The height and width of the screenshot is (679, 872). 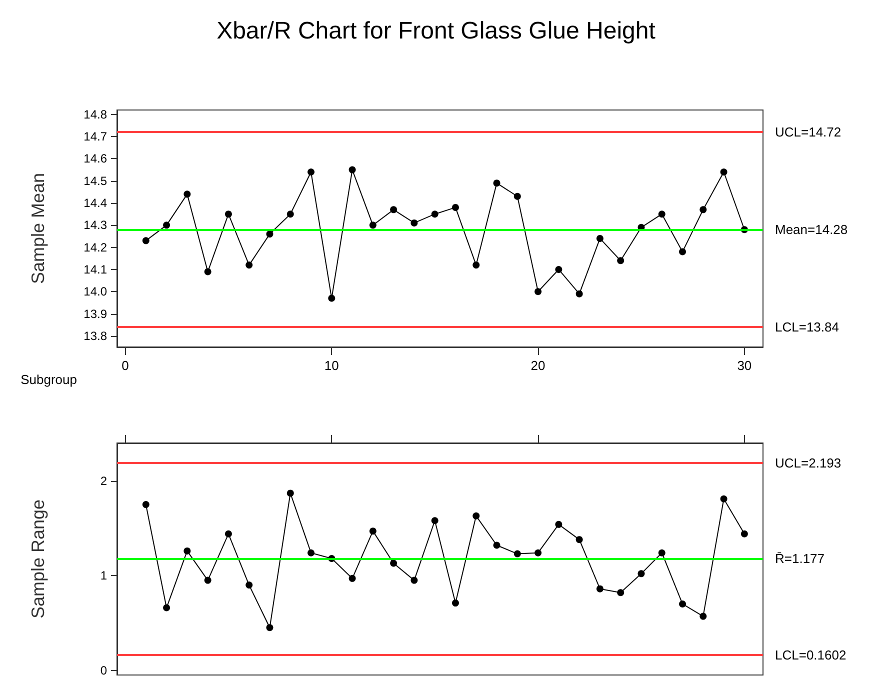 I want to click on x-tick-label: 30, so click(x=744, y=365).